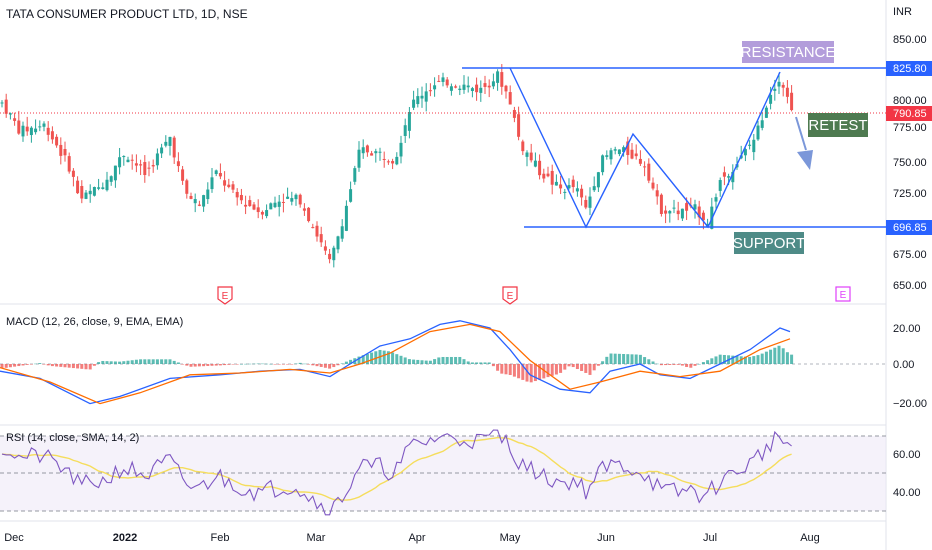 The height and width of the screenshot is (550, 932). What do you see at coordinates (838, 125) in the screenshot?
I see `retest-label-box` at bounding box center [838, 125].